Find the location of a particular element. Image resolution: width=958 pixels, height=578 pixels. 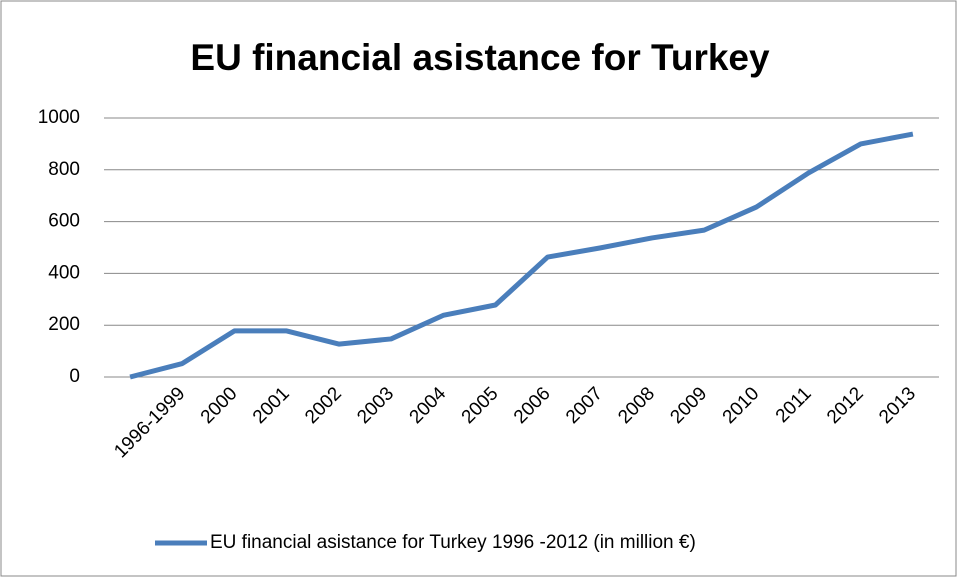

y-tick-label: 1000 is located at coordinates (59, 117).